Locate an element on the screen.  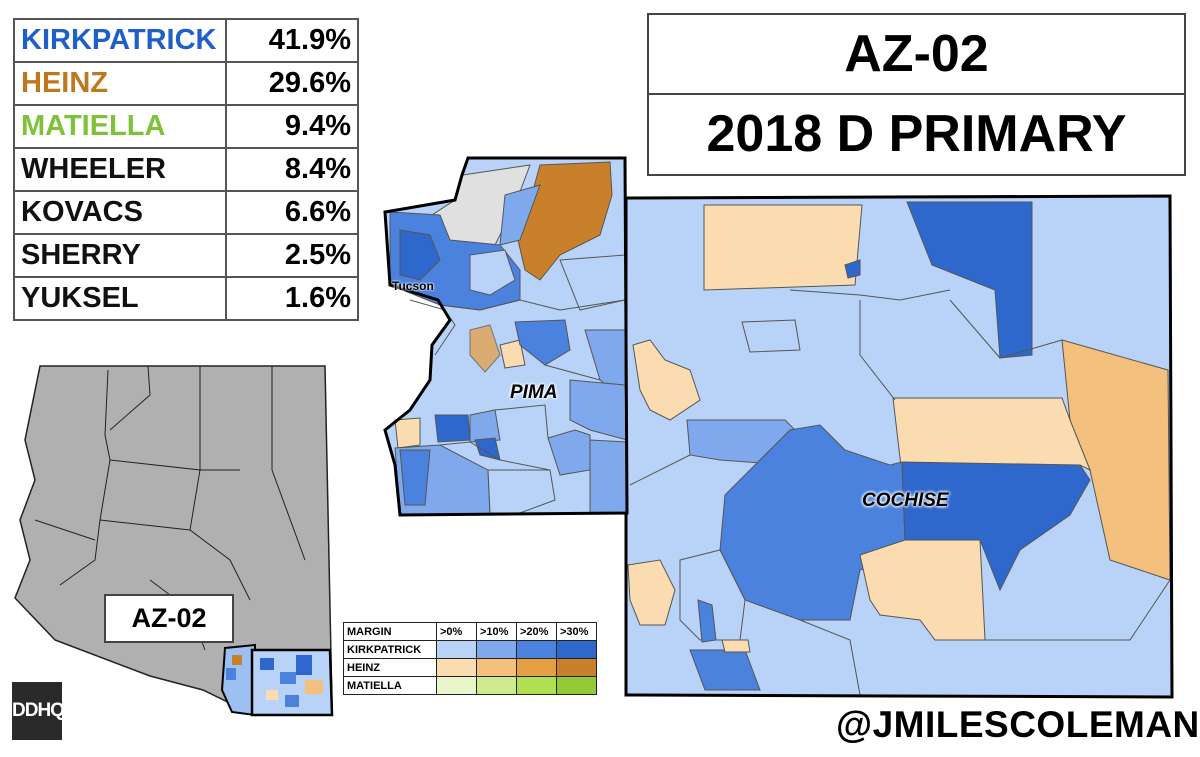
candidate-percent: 29.6% is located at coordinates (292, 83).